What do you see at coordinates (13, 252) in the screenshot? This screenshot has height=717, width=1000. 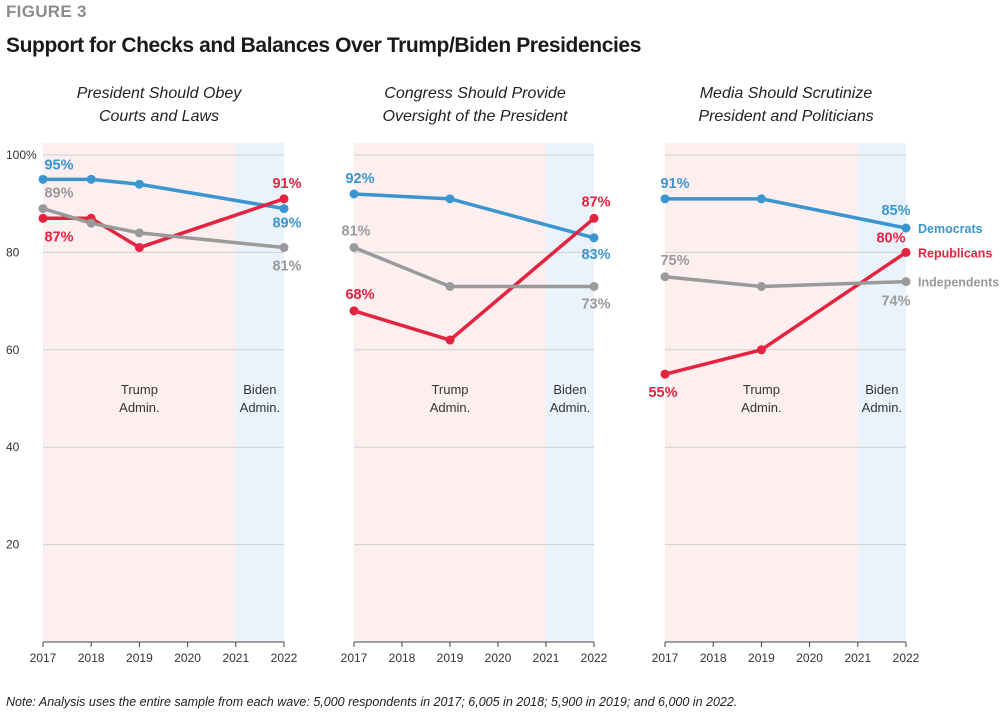 I see `y-tick-label: 80` at bounding box center [13, 252].